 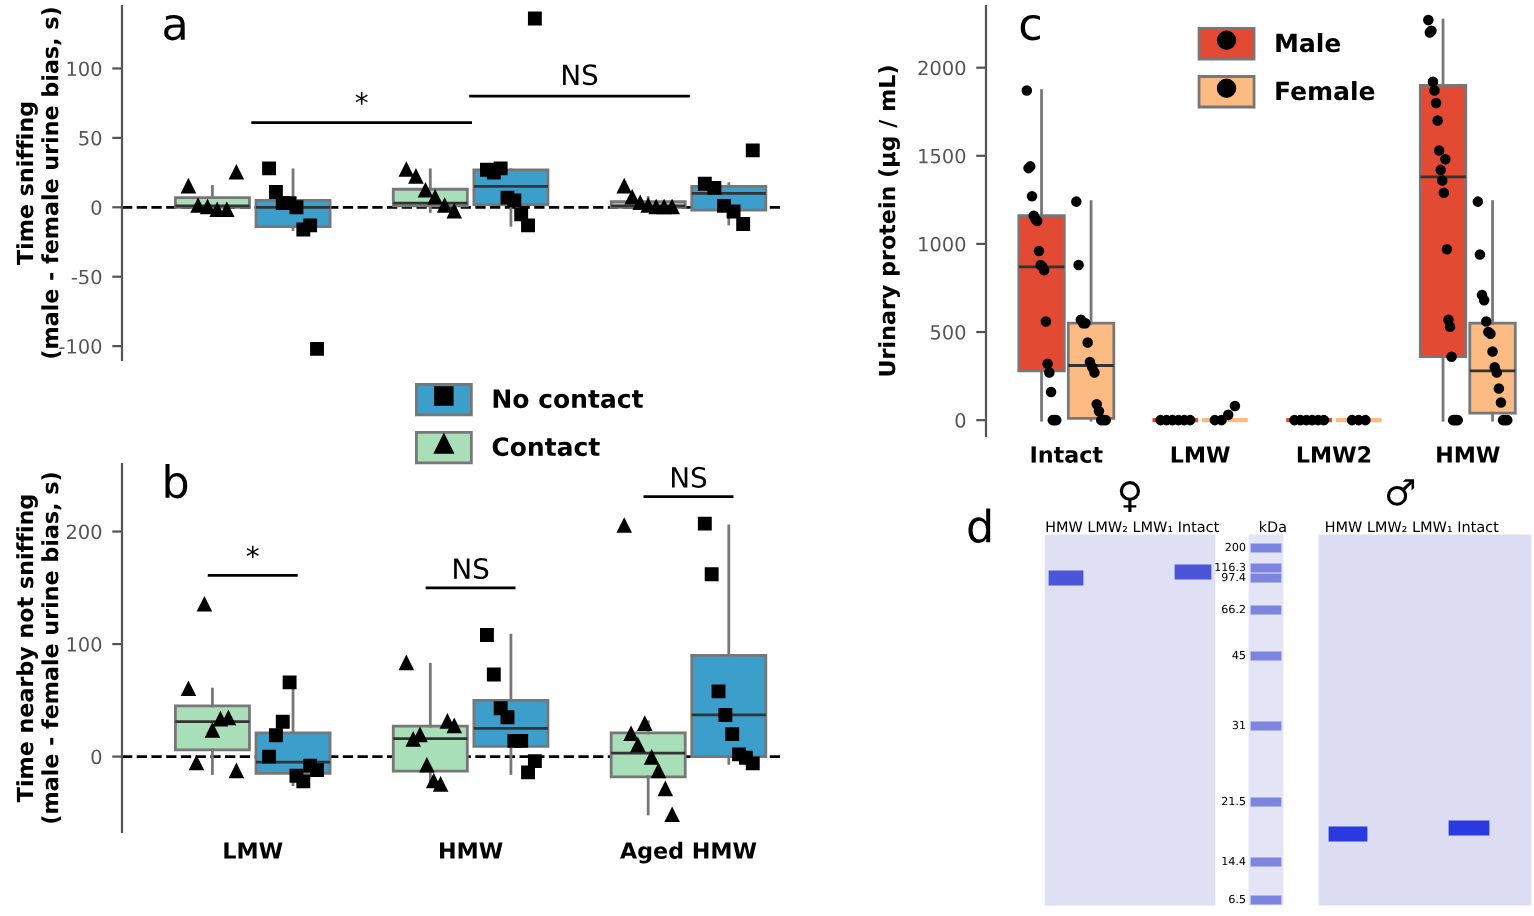 What do you see at coordinates (1334, 454) in the screenshot?
I see `x-tick-label: LMW2` at bounding box center [1334, 454].